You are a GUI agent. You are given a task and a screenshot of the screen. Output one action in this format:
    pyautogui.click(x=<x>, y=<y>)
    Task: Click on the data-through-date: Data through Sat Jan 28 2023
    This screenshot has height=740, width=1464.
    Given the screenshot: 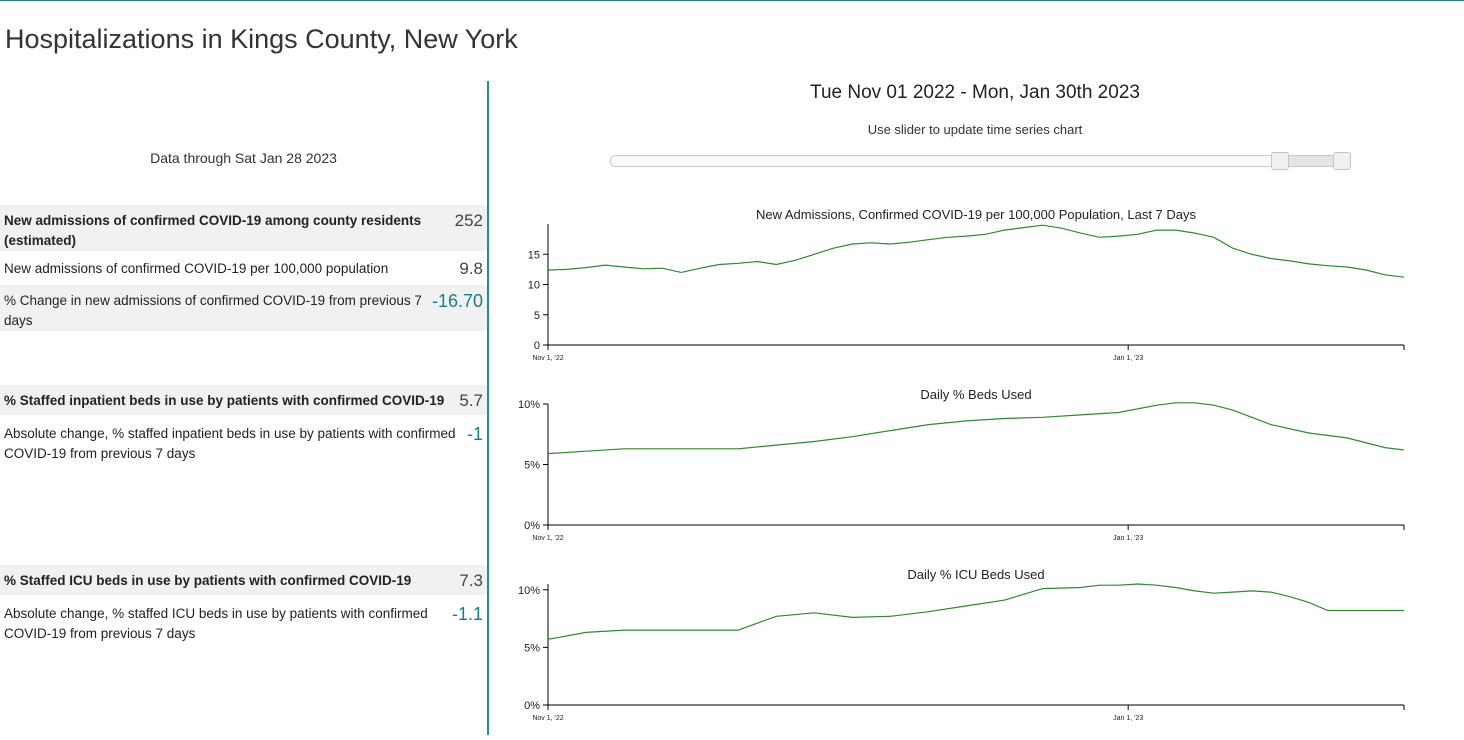 What is the action you would take?
    pyautogui.click(x=243, y=158)
    